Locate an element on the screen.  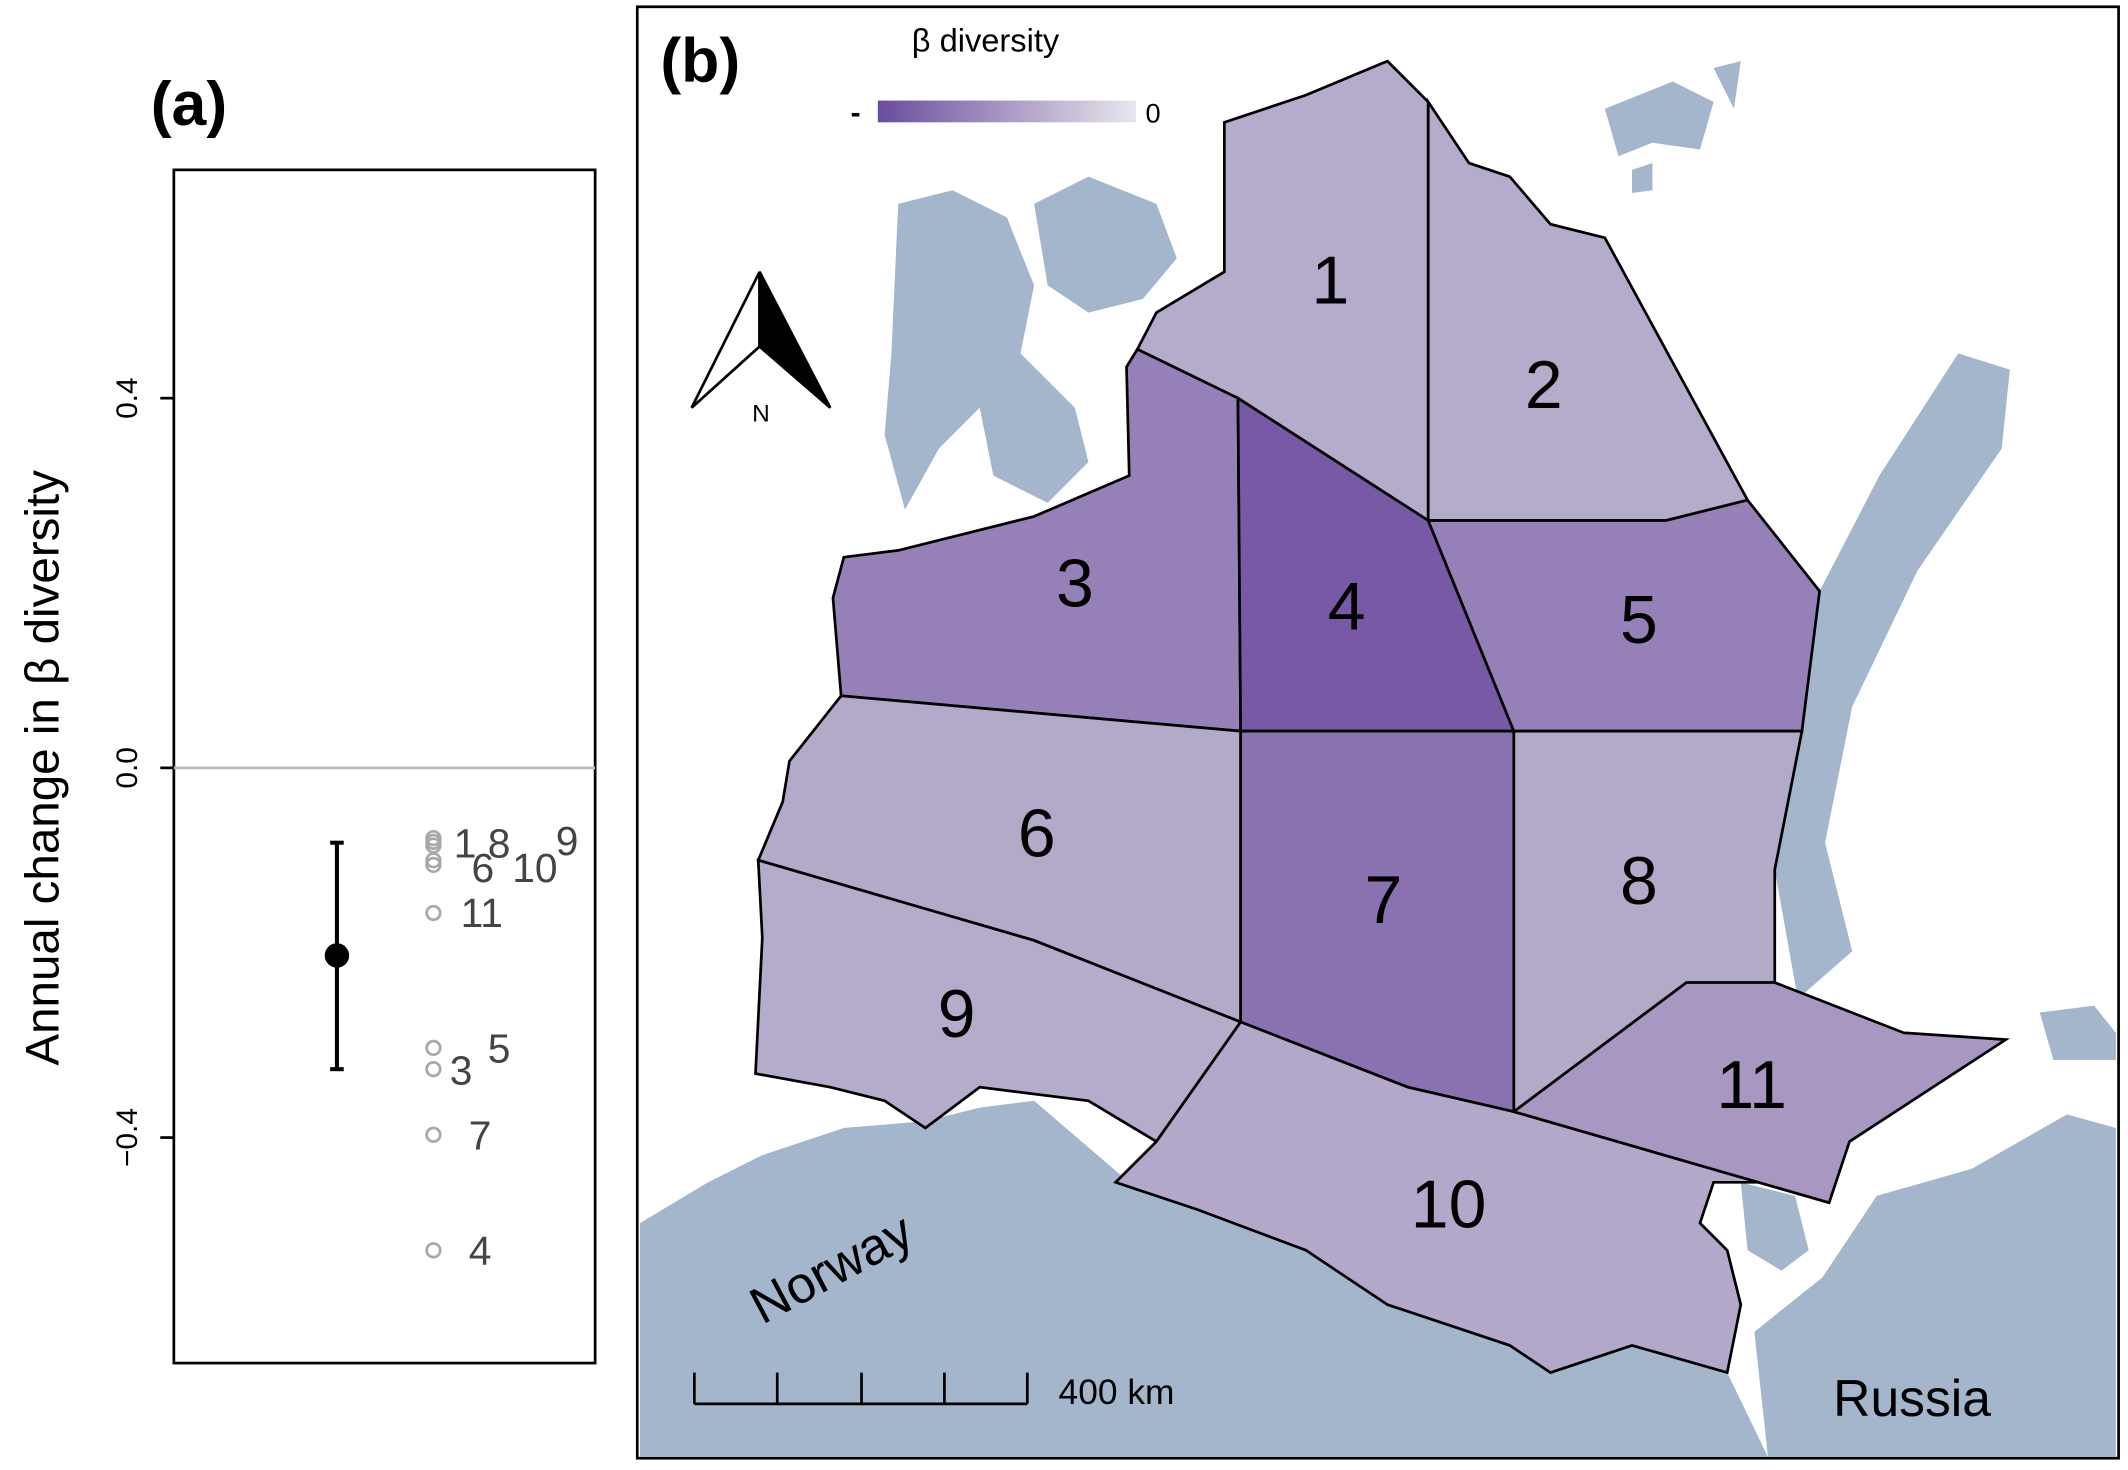
region-label: 10 is located at coordinates (1449, 1204).